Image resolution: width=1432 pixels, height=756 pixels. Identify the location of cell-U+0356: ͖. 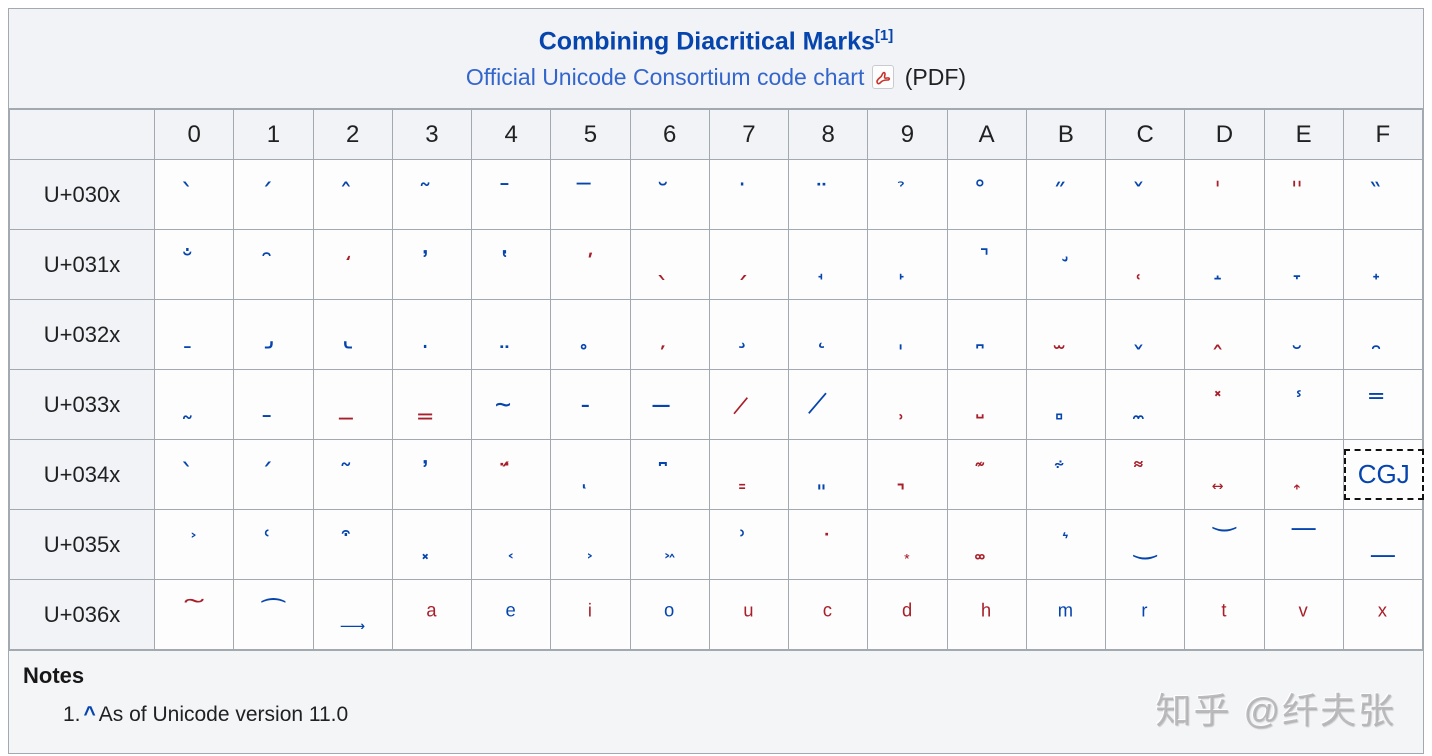
(669, 545).